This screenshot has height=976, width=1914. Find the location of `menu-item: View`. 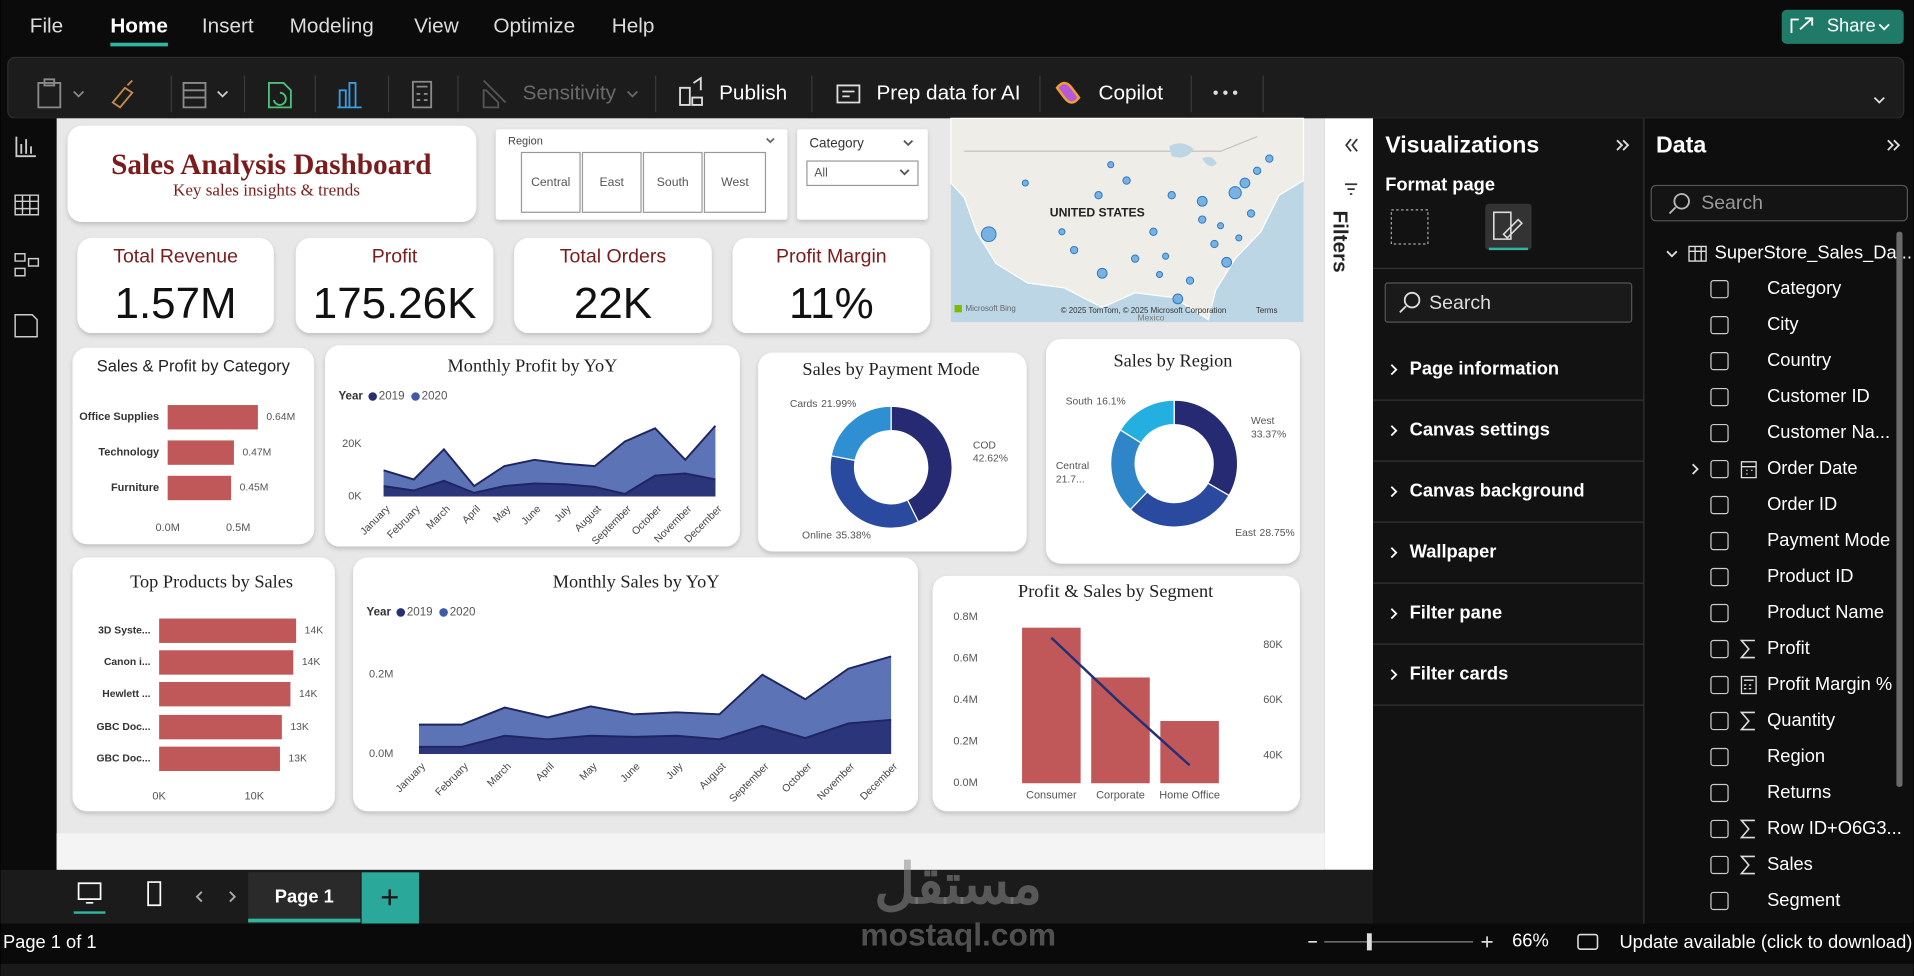

menu-item: View is located at coordinates (437, 25).